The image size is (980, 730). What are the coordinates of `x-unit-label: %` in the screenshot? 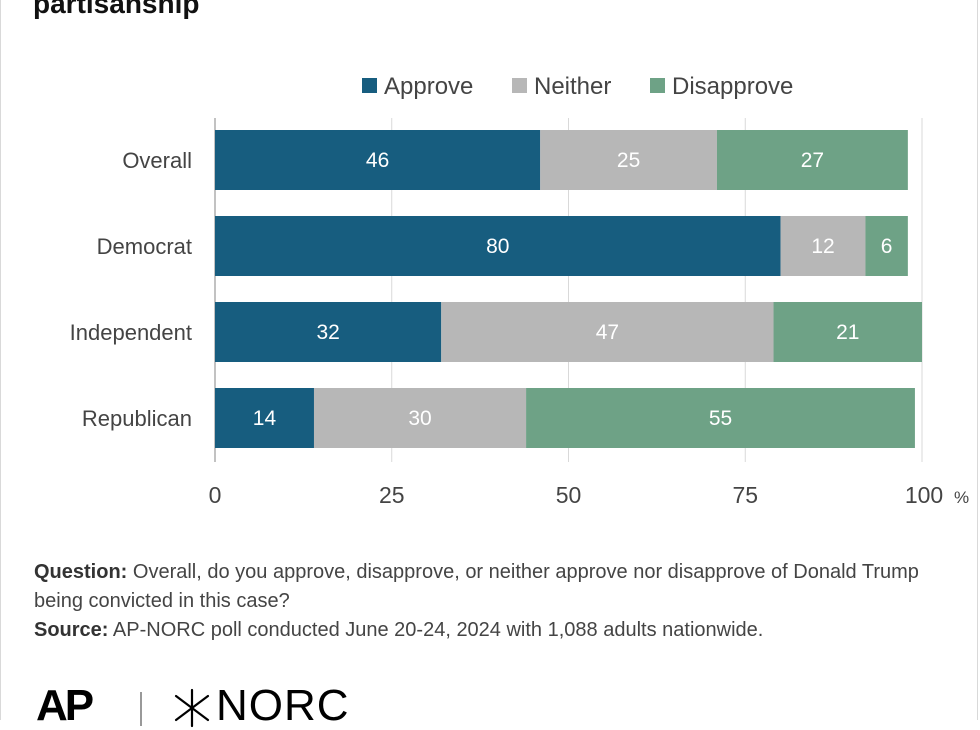 It's located at (961, 497).